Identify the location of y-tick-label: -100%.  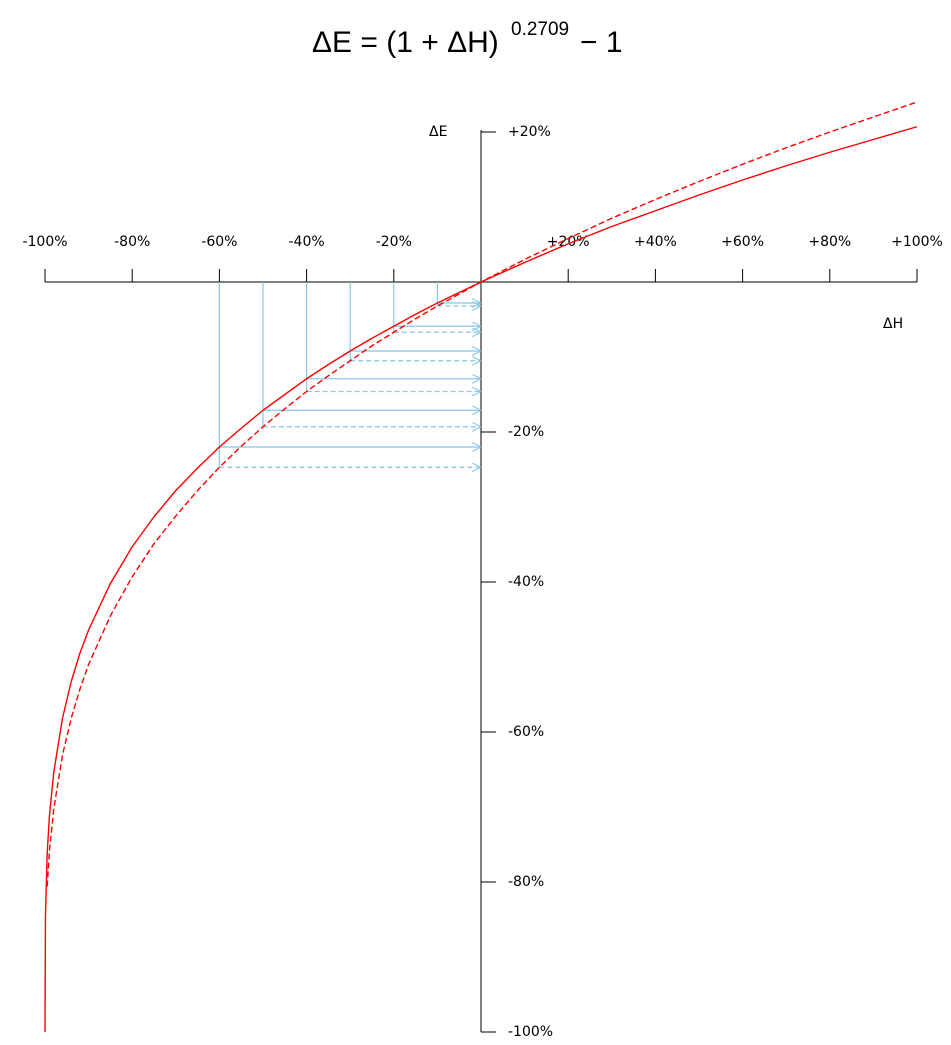
(530, 1032).